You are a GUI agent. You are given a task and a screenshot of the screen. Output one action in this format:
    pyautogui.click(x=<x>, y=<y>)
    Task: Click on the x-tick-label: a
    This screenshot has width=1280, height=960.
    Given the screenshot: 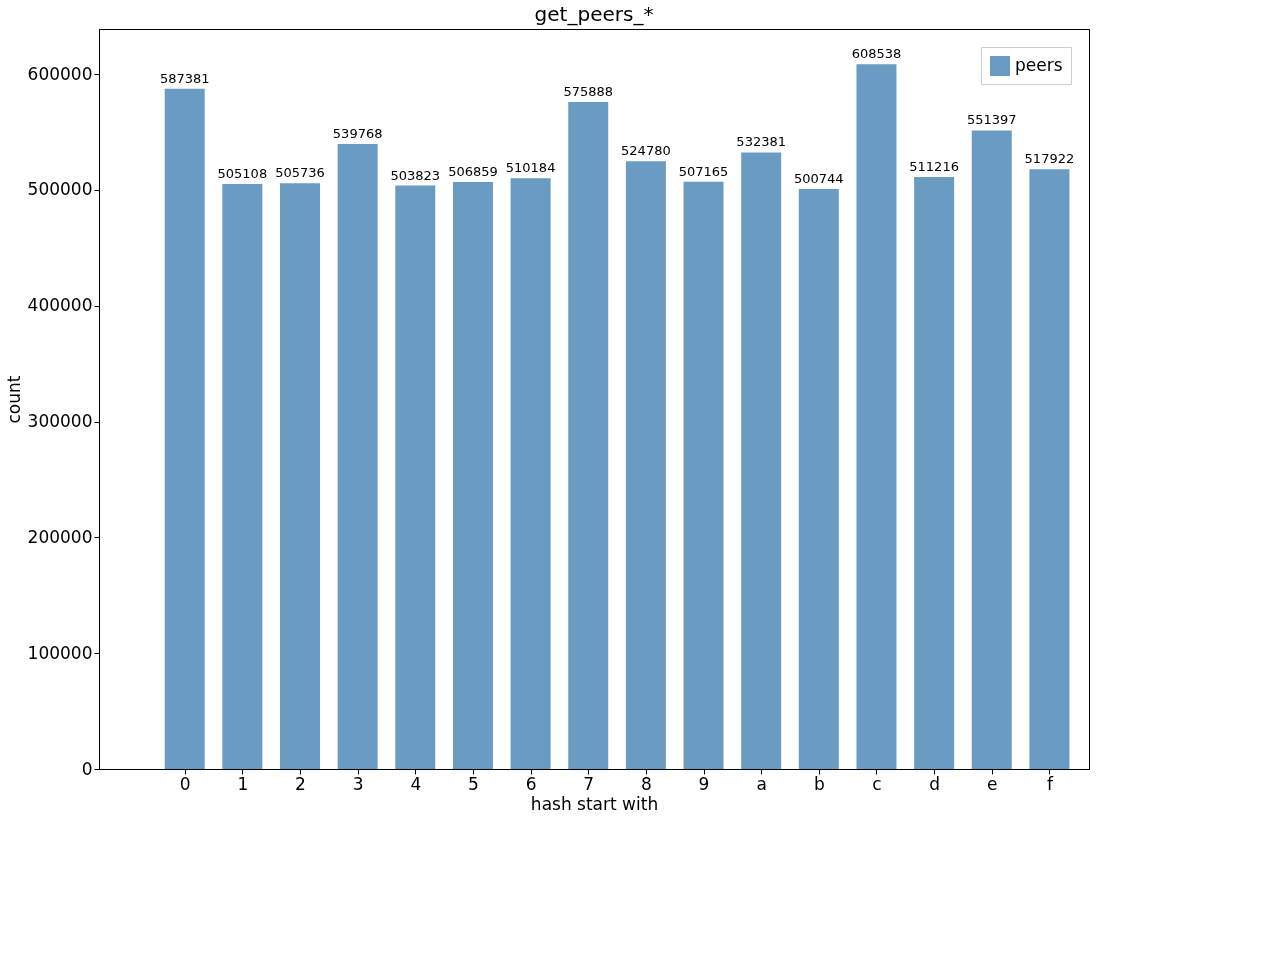 What is the action you would take?
    pyautogui.click(x=761, y=783)
    